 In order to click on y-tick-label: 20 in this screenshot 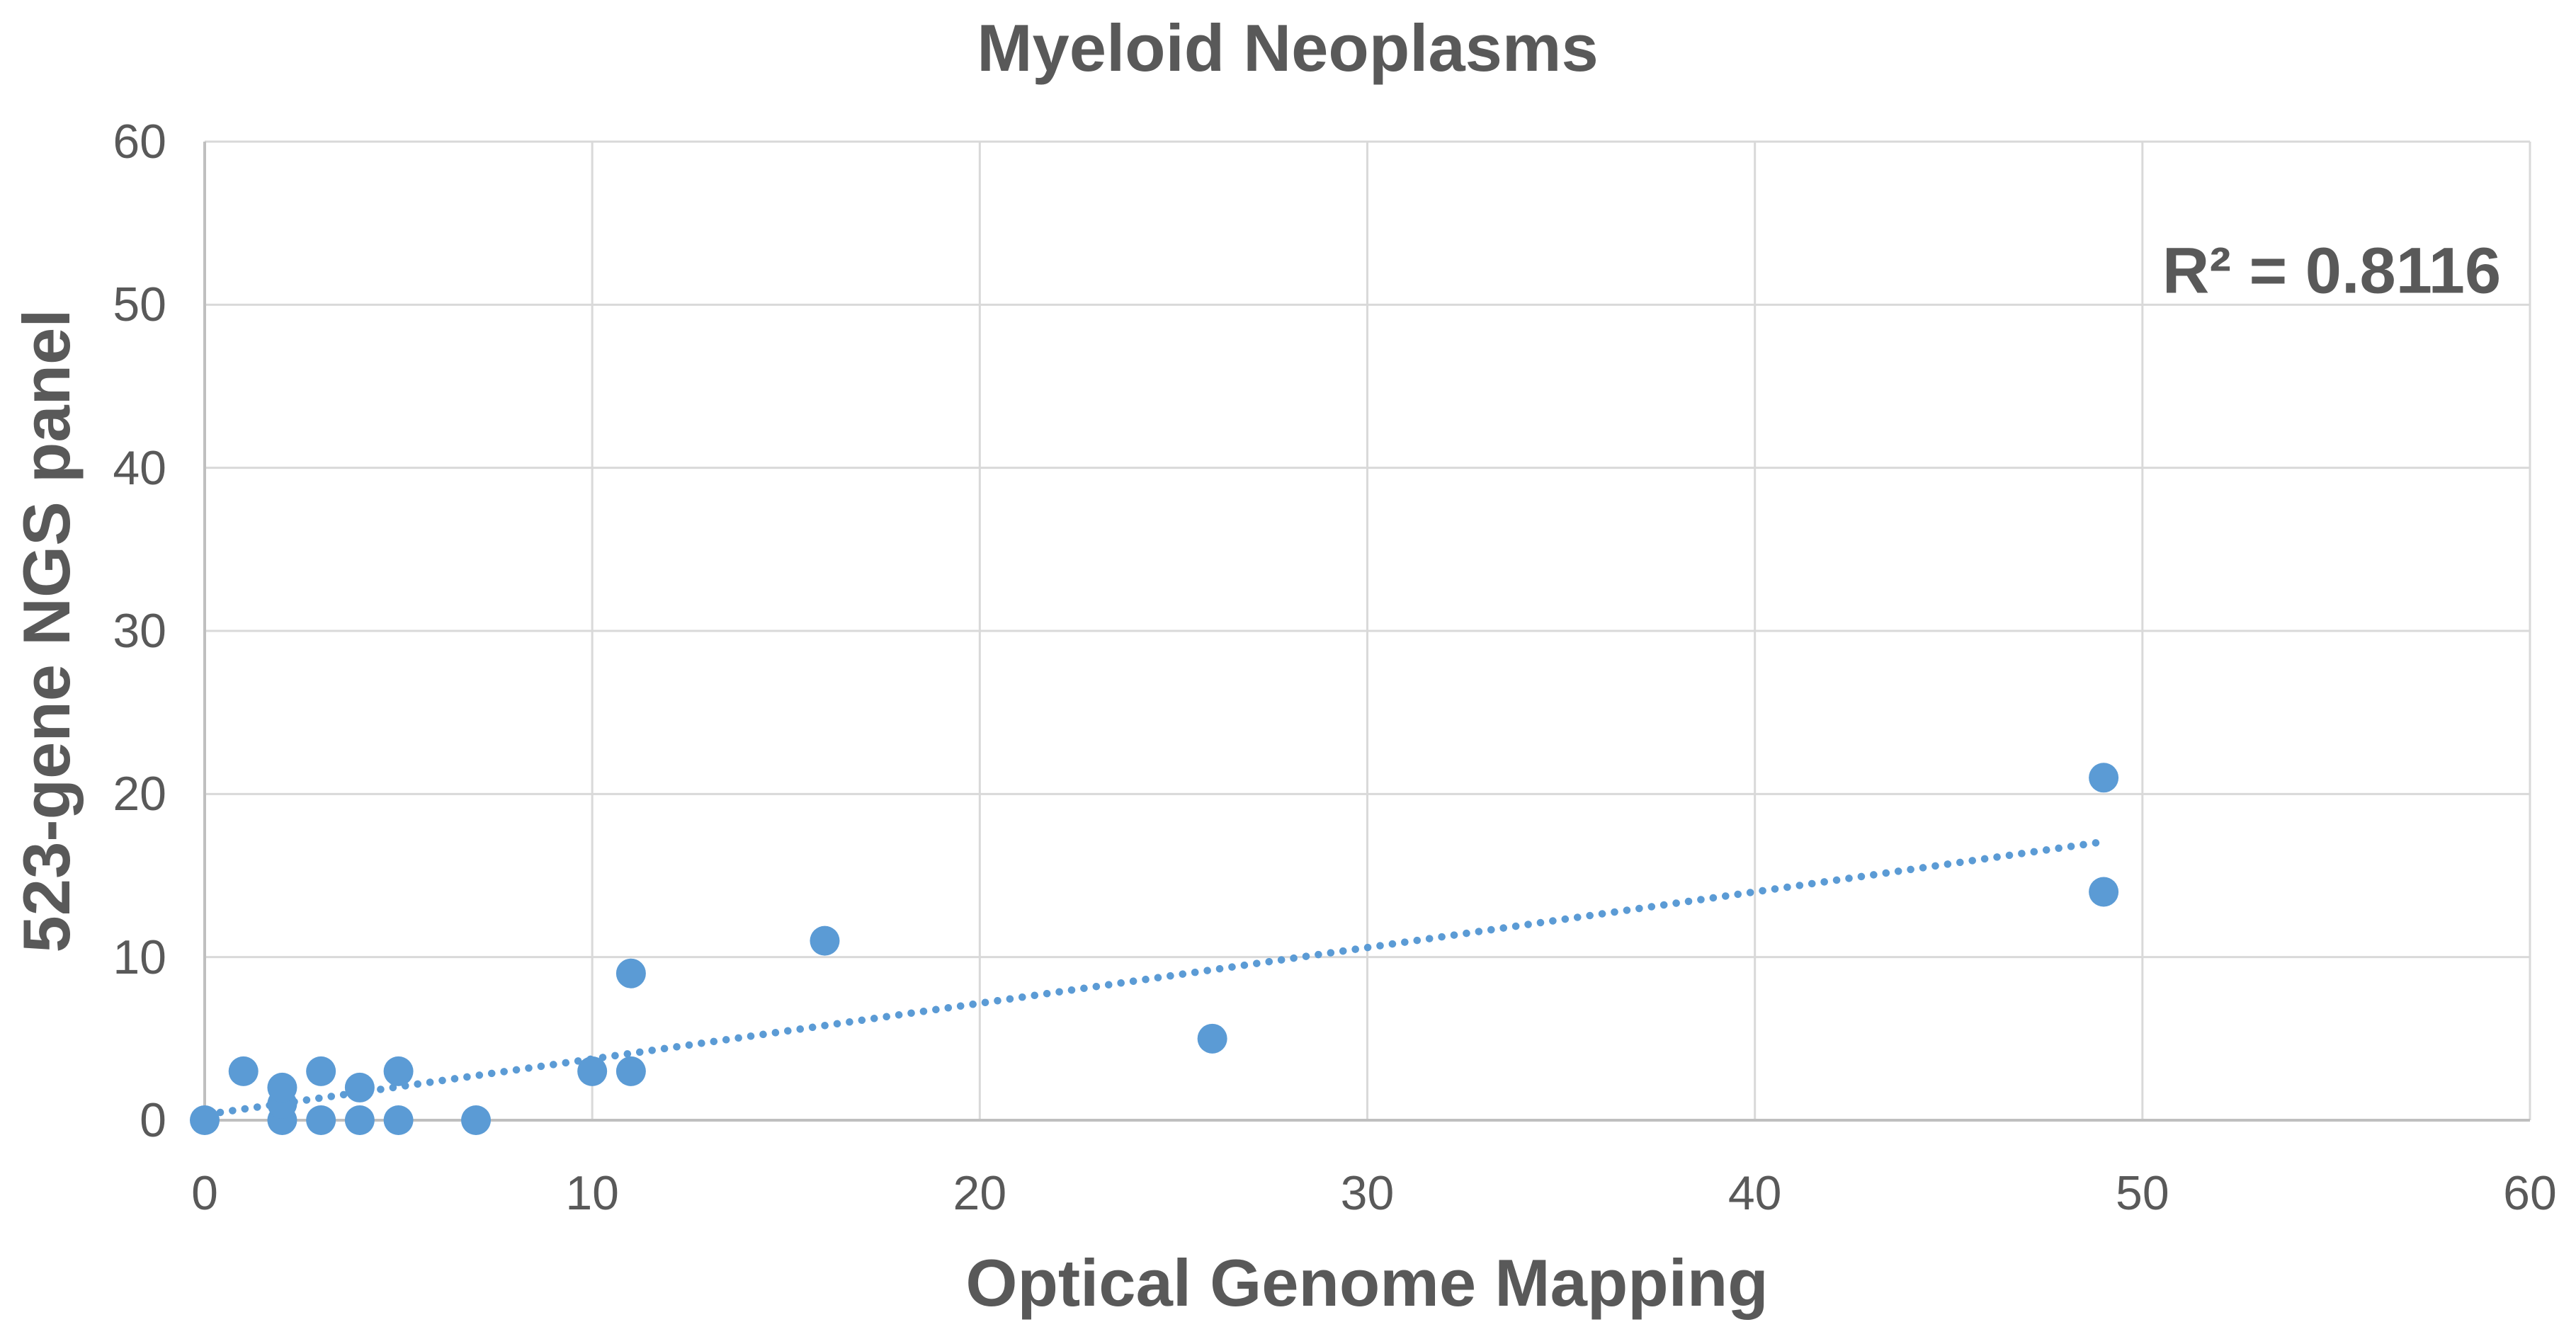, I will do `click(139, 794)`.